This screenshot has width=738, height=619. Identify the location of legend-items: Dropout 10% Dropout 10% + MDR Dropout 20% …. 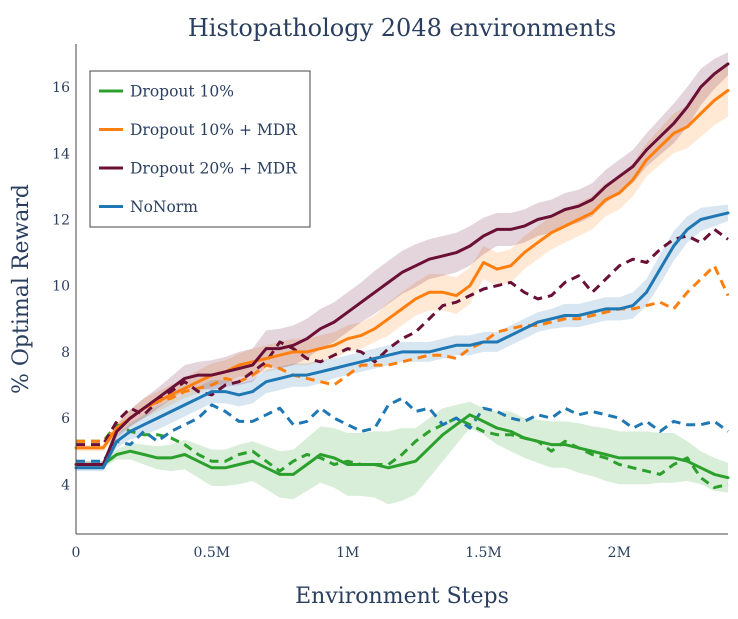
(198, 149).